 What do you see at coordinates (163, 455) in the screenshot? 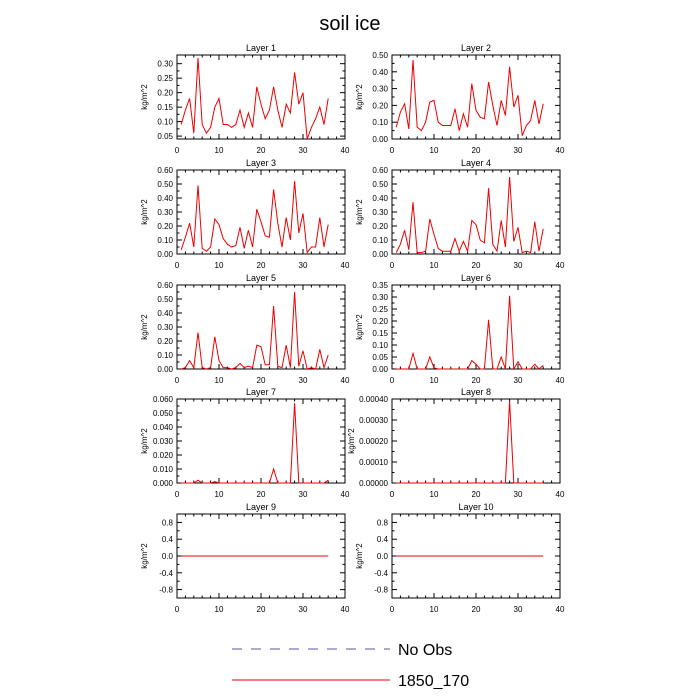
I see `y-tick-label: 0.020` at bounding box center [163, 455].